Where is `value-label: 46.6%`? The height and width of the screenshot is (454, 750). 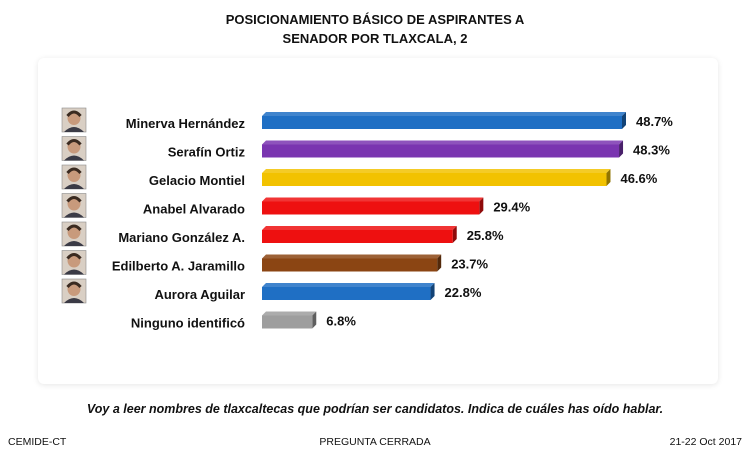
value-label: 46.6% is located at coordinates (638, 178).